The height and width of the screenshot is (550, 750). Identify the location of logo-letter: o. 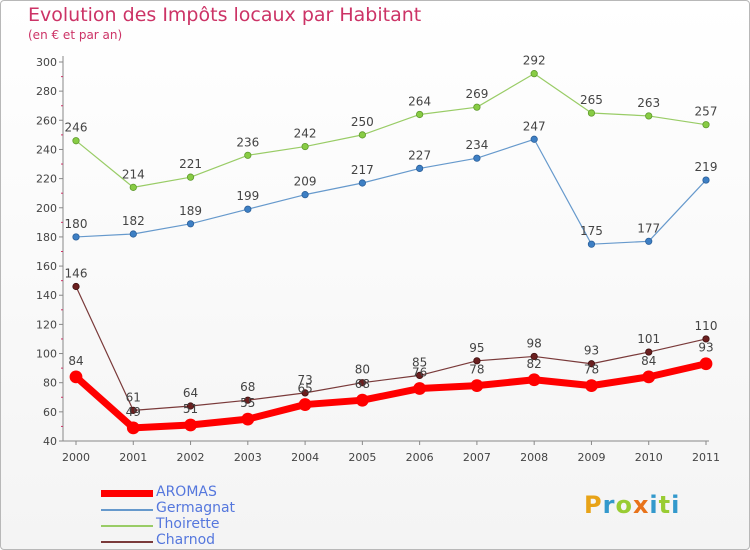
(624, 505).